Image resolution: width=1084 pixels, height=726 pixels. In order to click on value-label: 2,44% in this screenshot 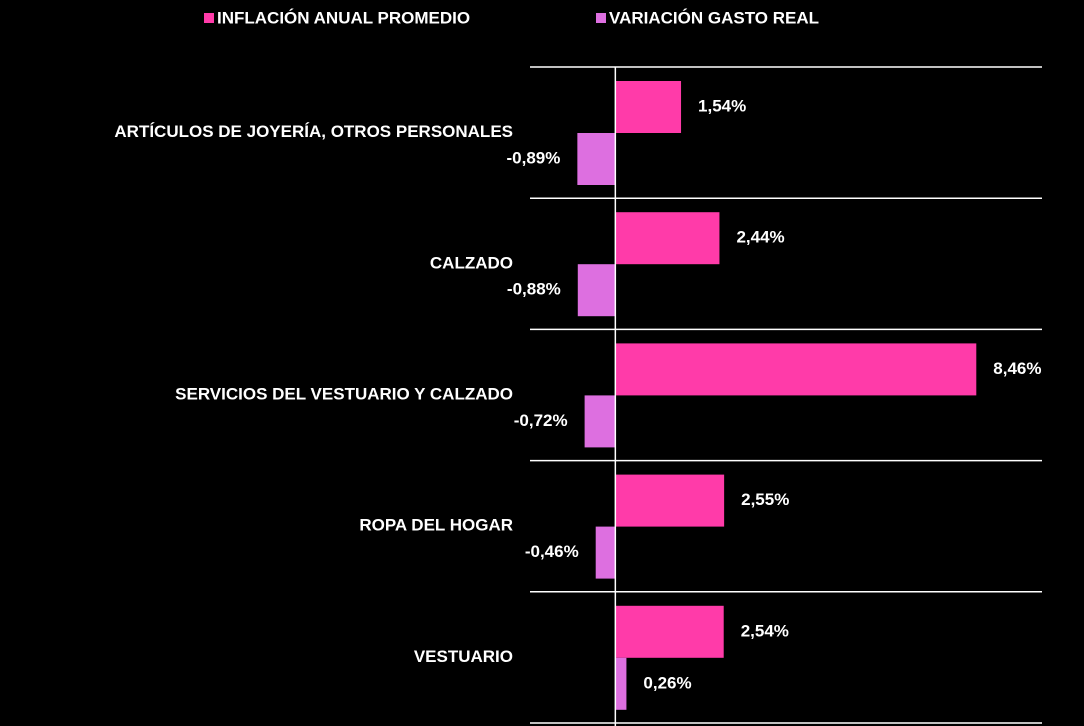, I will do `click(760, 237)`.